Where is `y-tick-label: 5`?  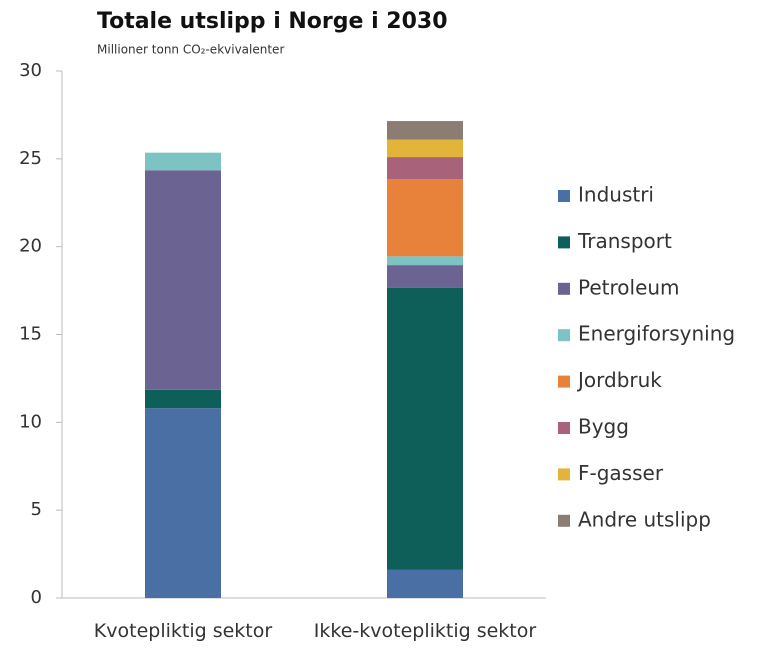 y-tick-label: 5 is located at coordinates (36, 509).